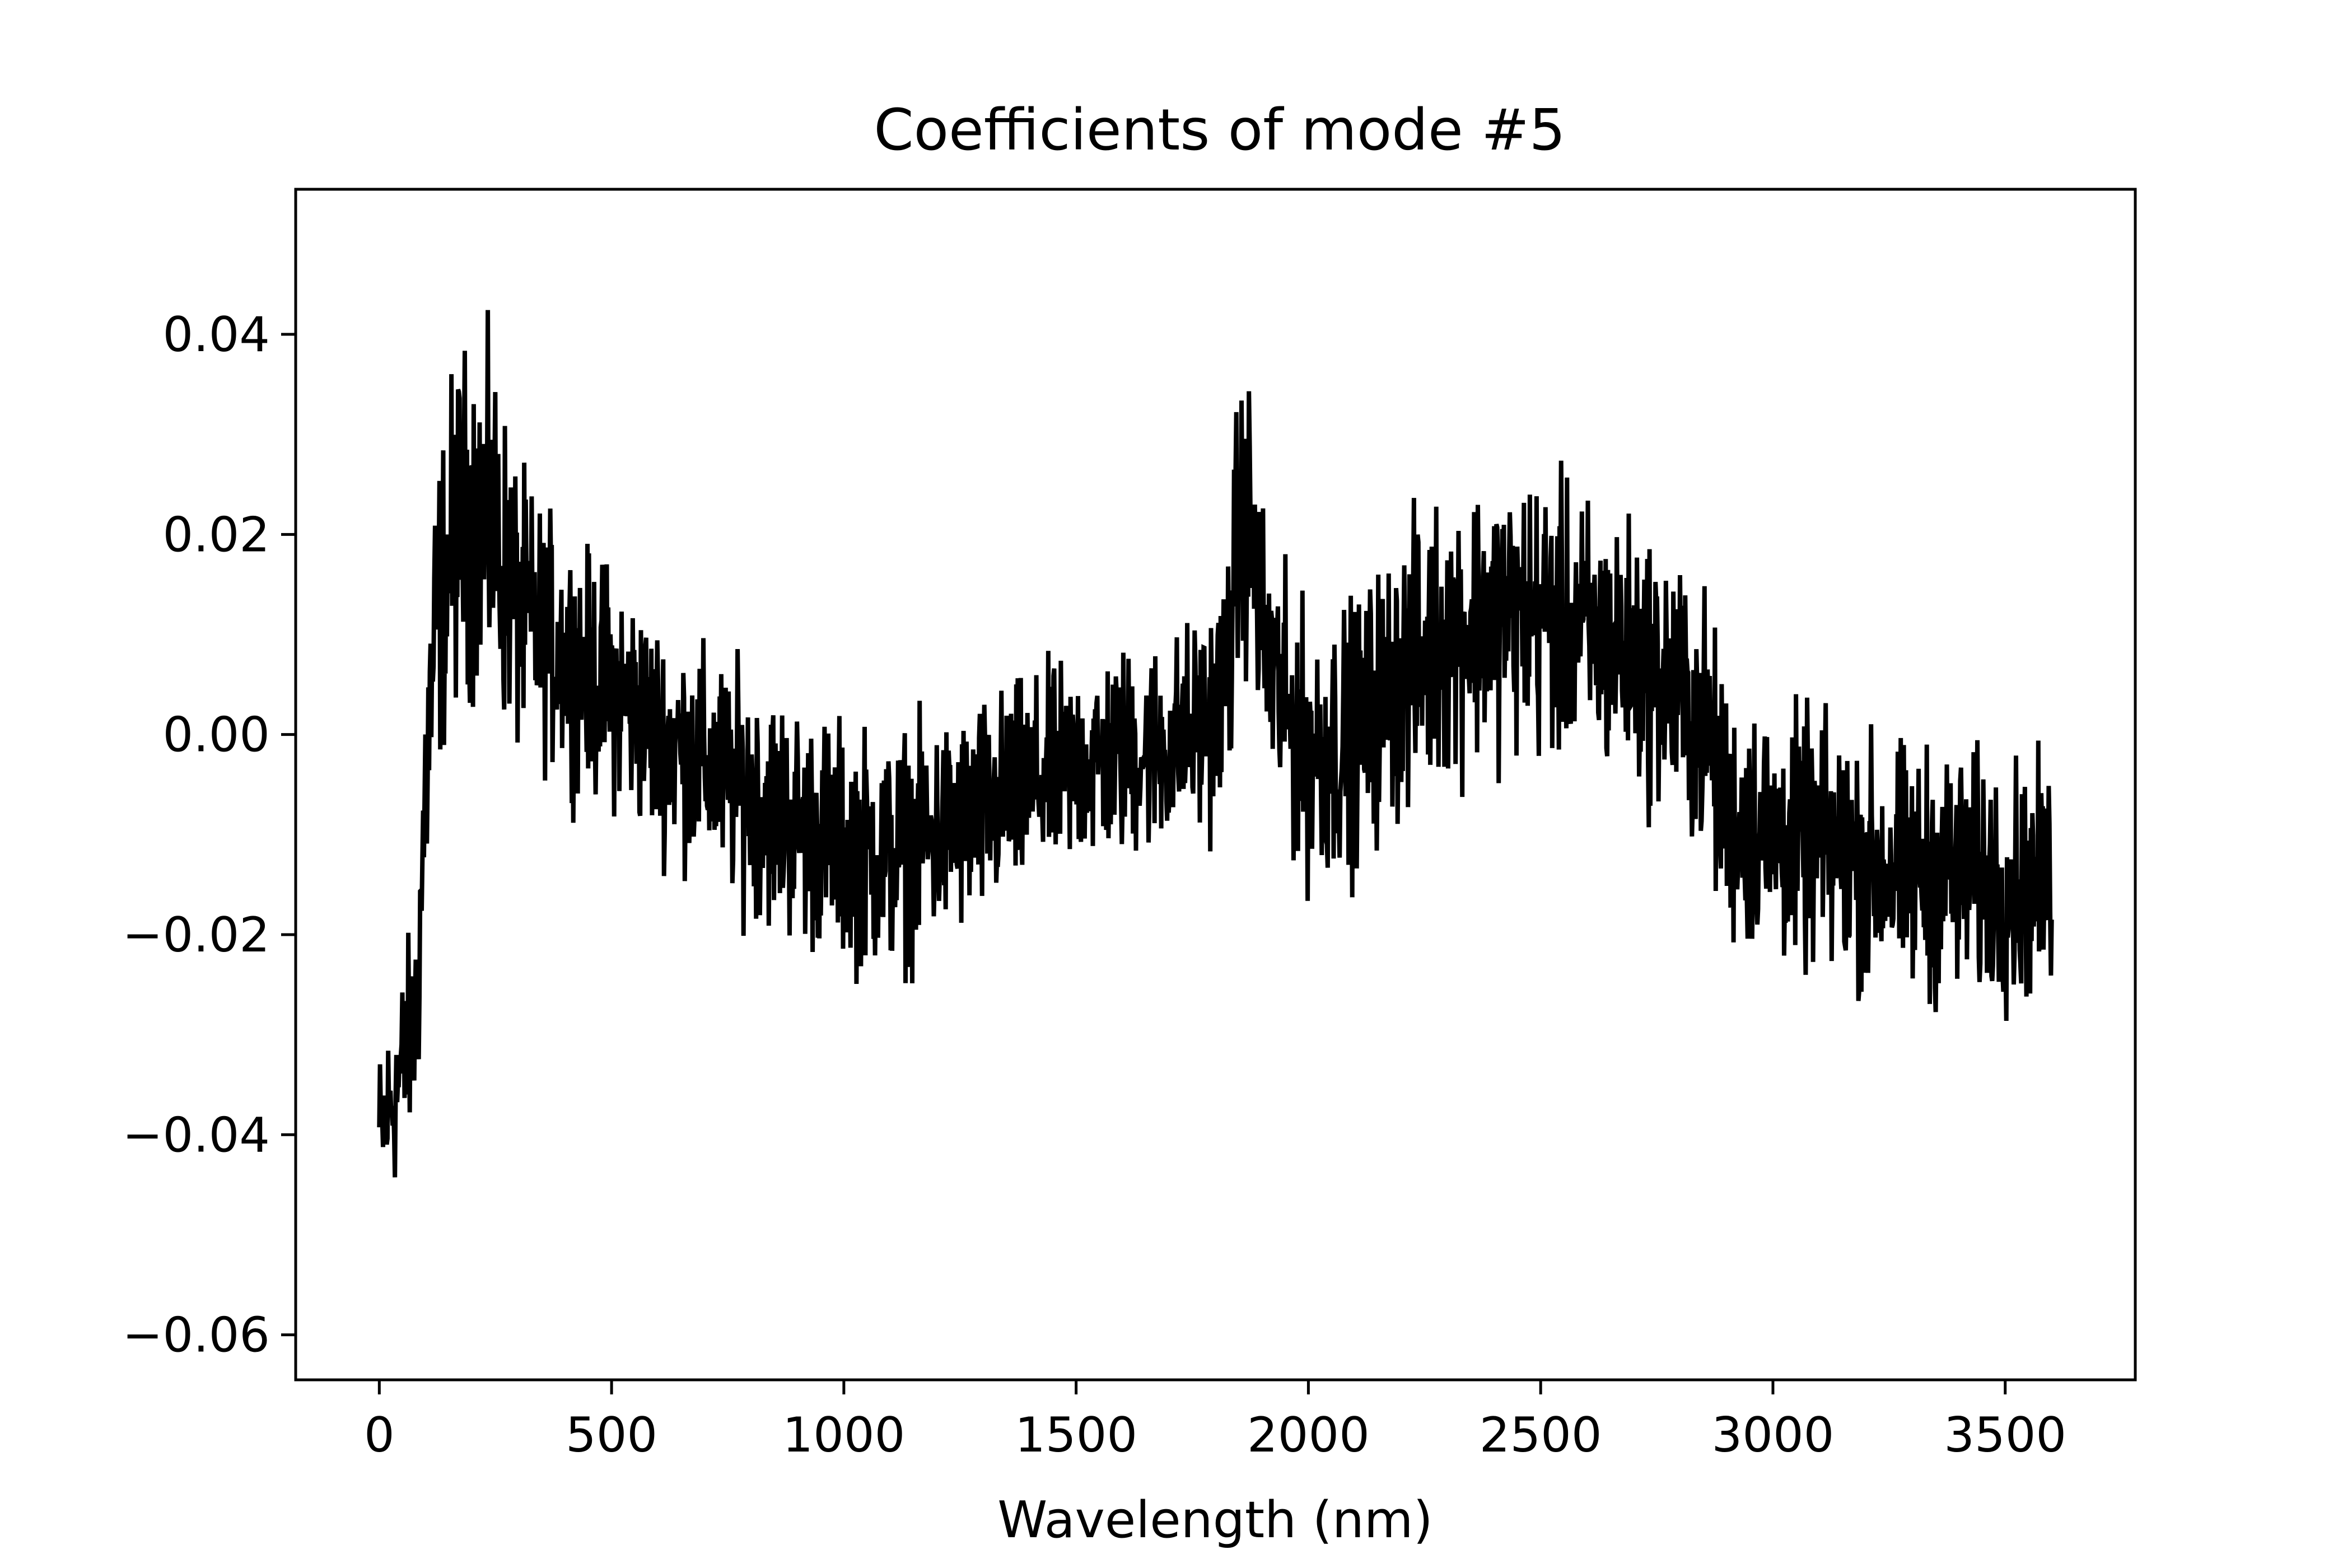 Image resolution: width=2352 pixels, height=1568 pixels. I want to click on x-tick-label: 3500, so click(2005, 1435).